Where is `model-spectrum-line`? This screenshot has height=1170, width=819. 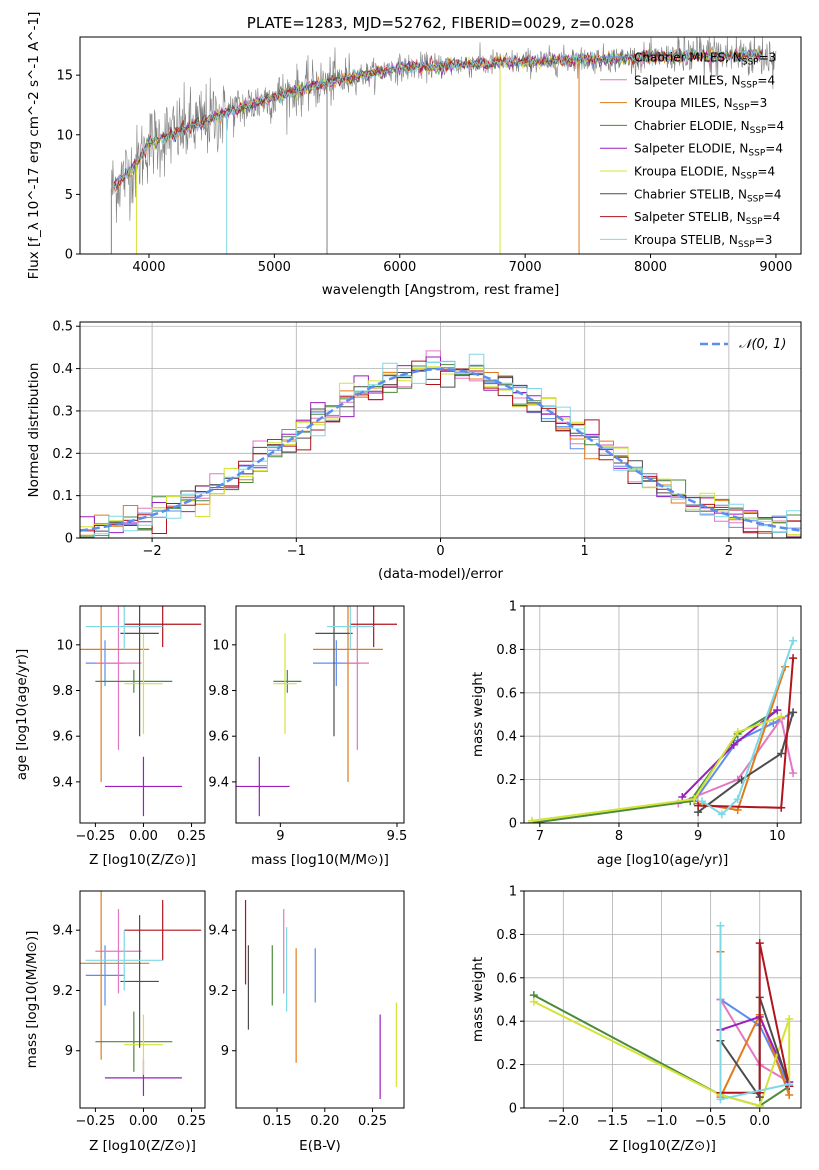
model-spectrum-line is located at coordinates (438, 118).